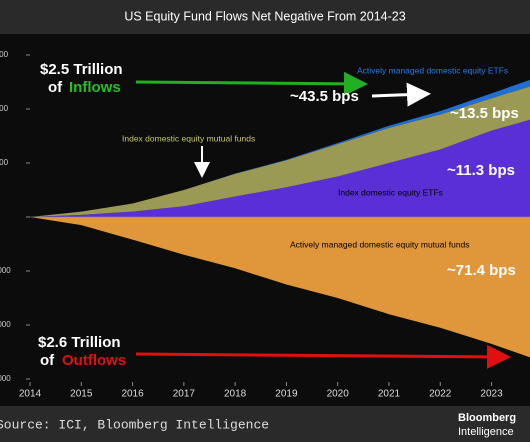 The height and width of the screenshot is (442, 530). Describe the element at coordinates (5, 378) in the screenshot. I see `y-tick-label: -3,000` at that location.